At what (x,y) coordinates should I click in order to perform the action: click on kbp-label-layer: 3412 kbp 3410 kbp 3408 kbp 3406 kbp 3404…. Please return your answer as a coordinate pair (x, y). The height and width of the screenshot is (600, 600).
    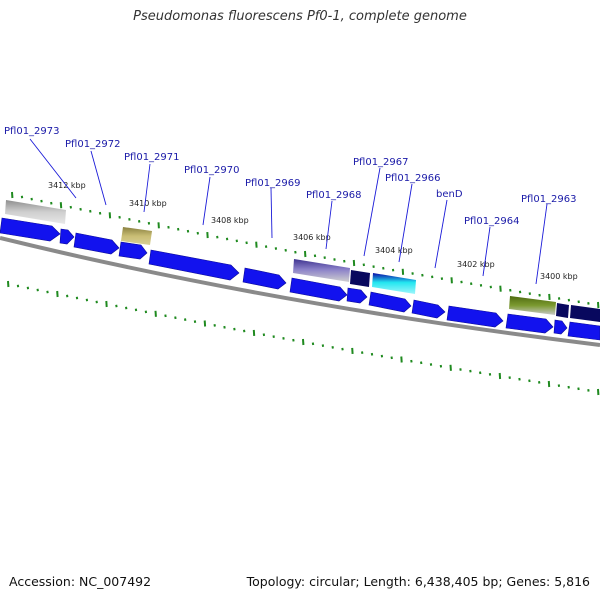
    Looking at the image, I should click on (313, 231).